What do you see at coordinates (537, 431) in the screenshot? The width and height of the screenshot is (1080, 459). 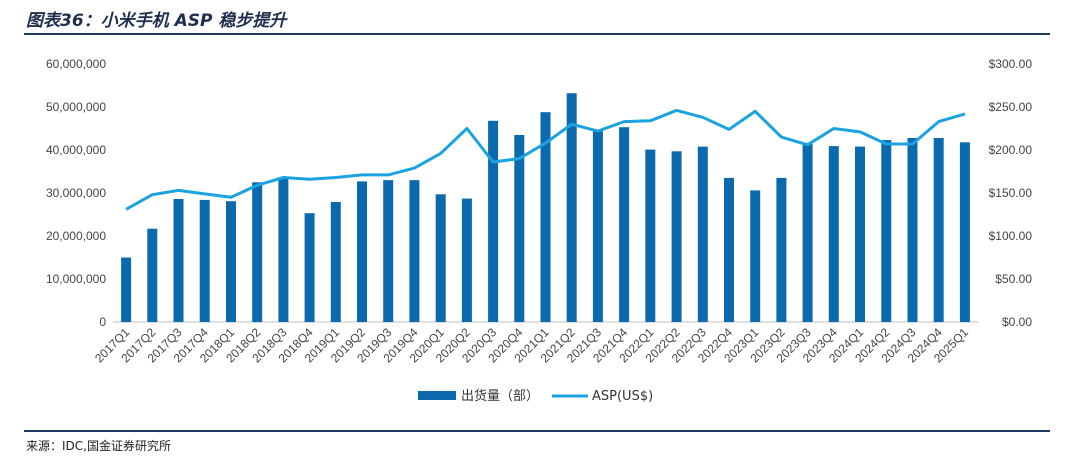 I see `footer-divider` at bounding box center [537, 431].